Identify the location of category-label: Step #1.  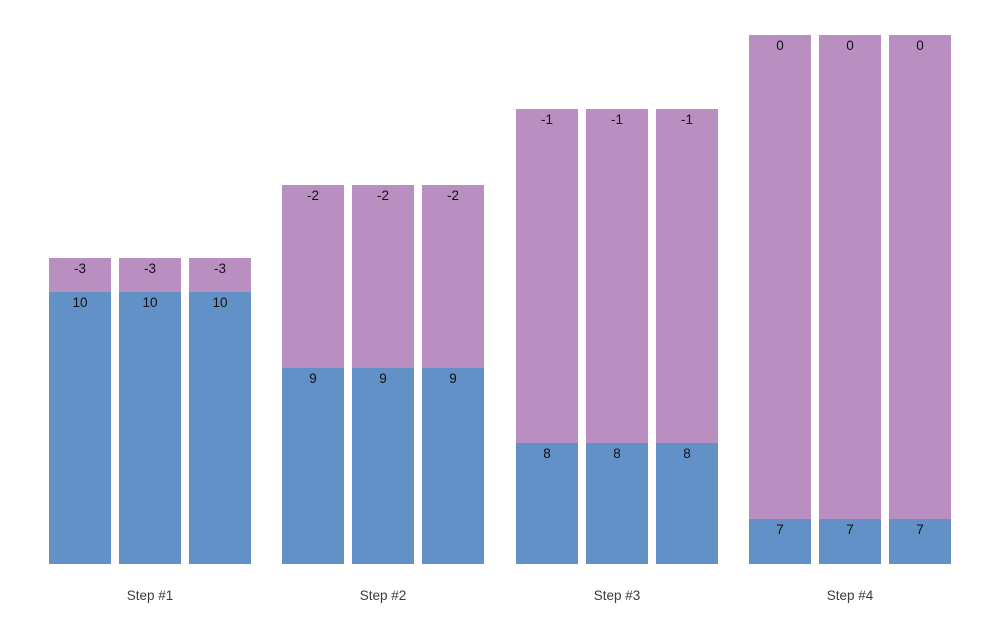
(150, 595).